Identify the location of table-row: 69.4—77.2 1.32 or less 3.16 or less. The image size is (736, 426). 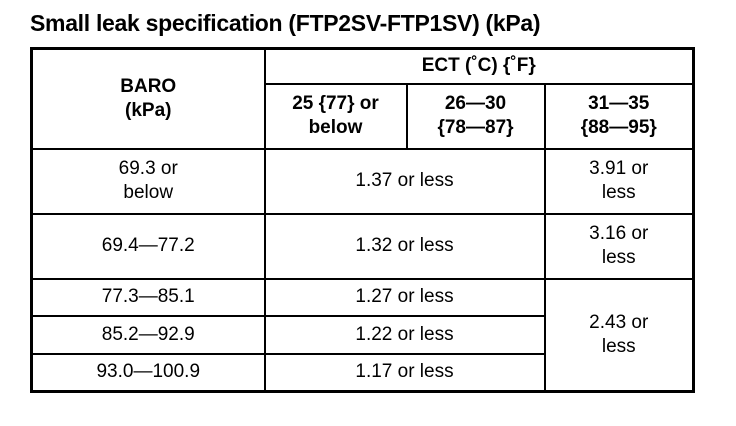
(362, 246).